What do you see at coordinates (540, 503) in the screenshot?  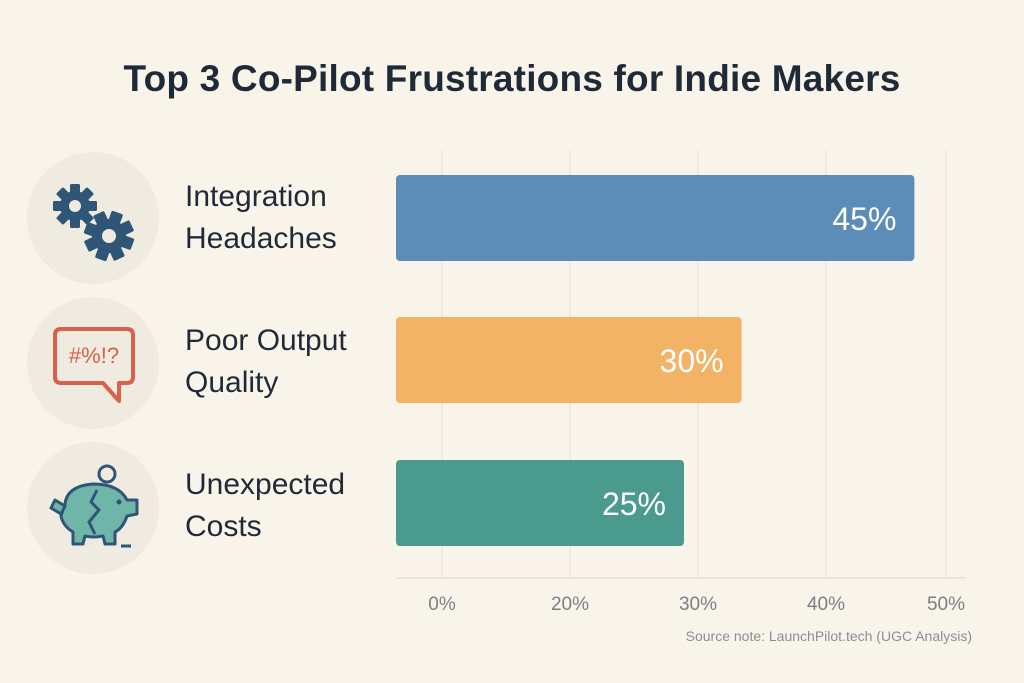 I see `bar-costs` at bounding box center [540, 503].